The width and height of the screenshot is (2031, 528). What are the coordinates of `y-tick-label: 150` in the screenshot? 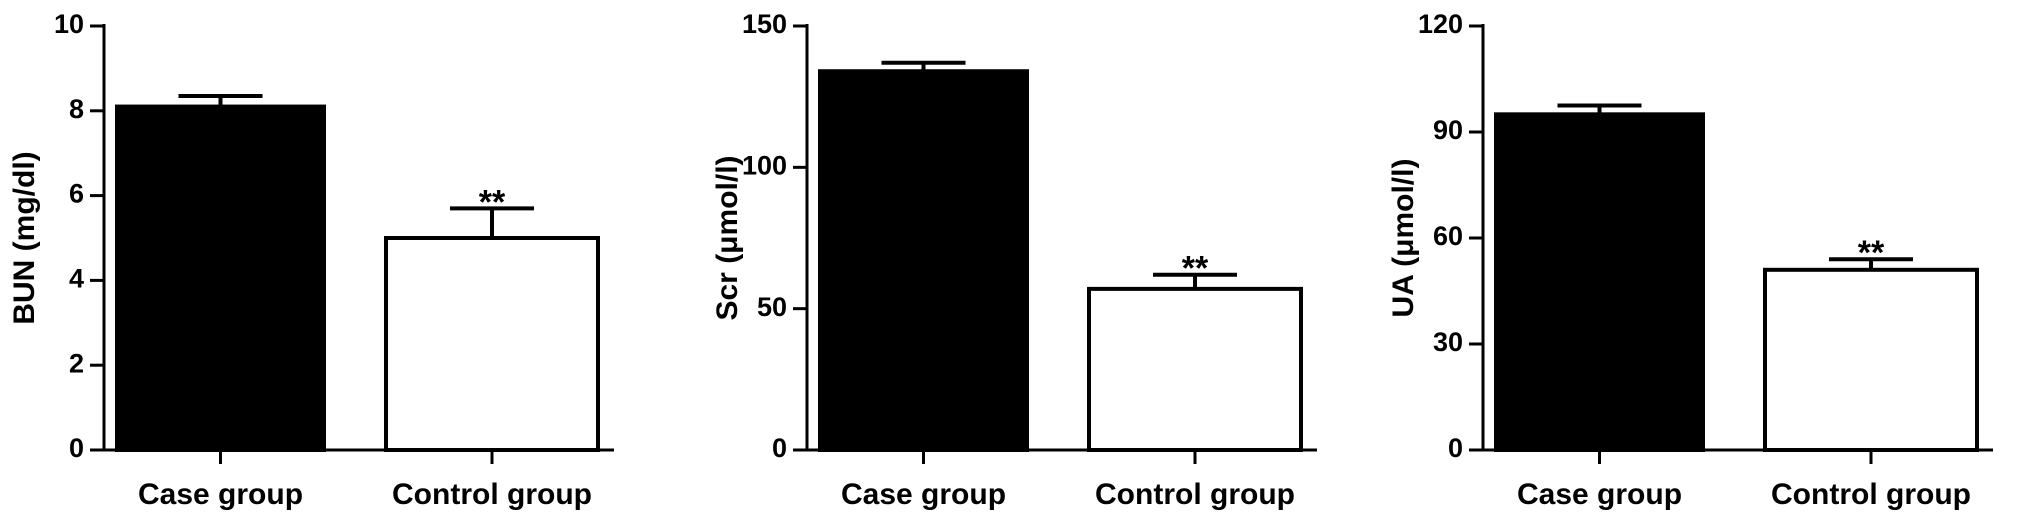 It's located at (764, 24).